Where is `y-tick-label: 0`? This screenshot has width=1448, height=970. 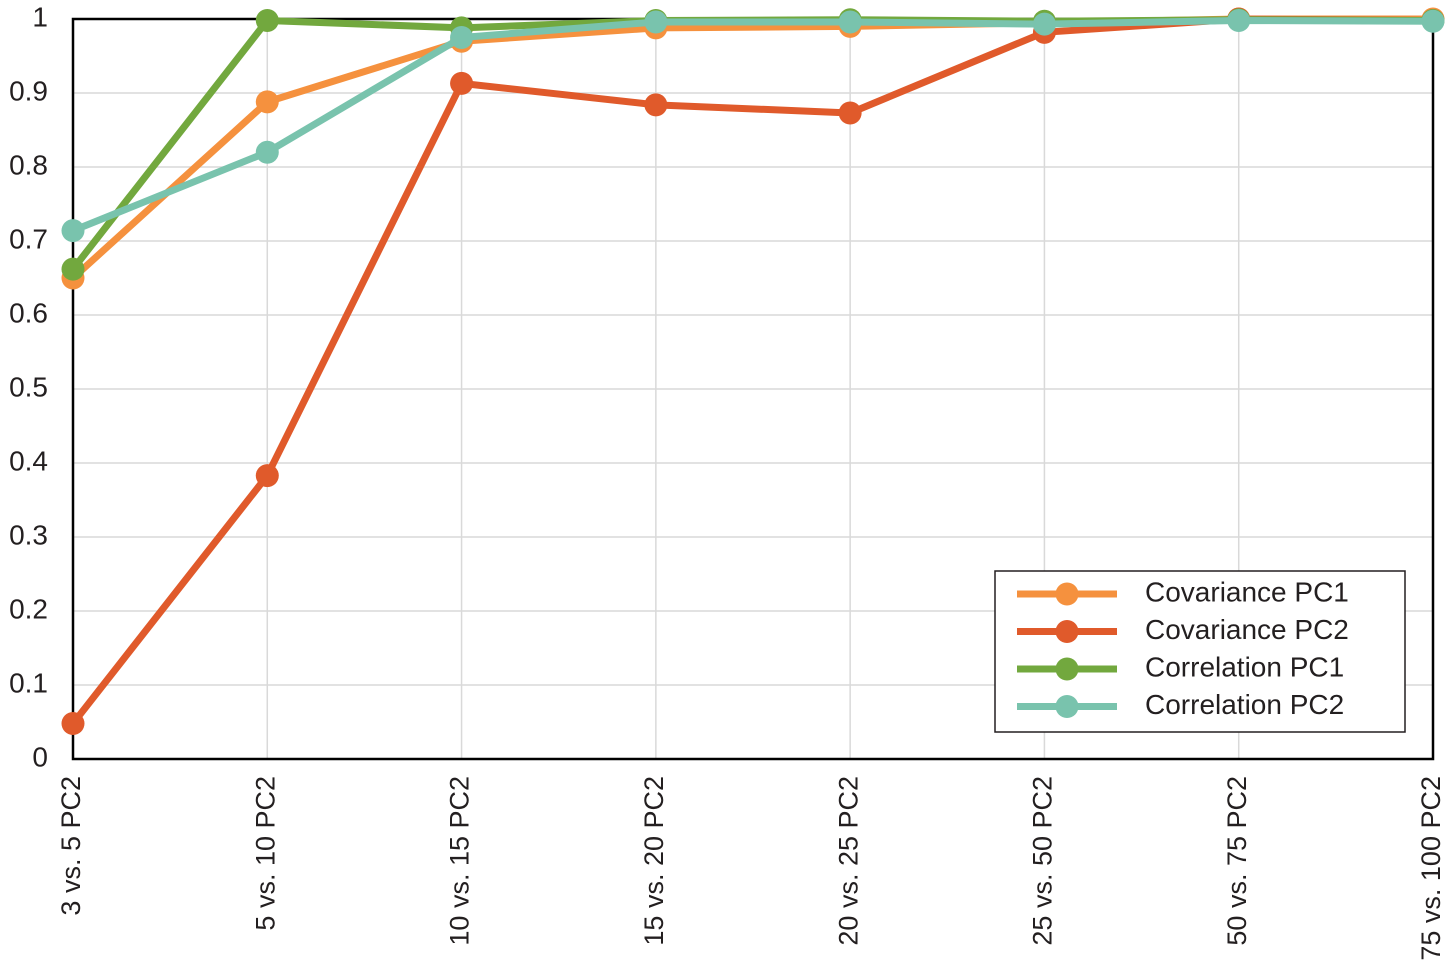 y-tick-label: 0 is located at coordinates (40, 756).